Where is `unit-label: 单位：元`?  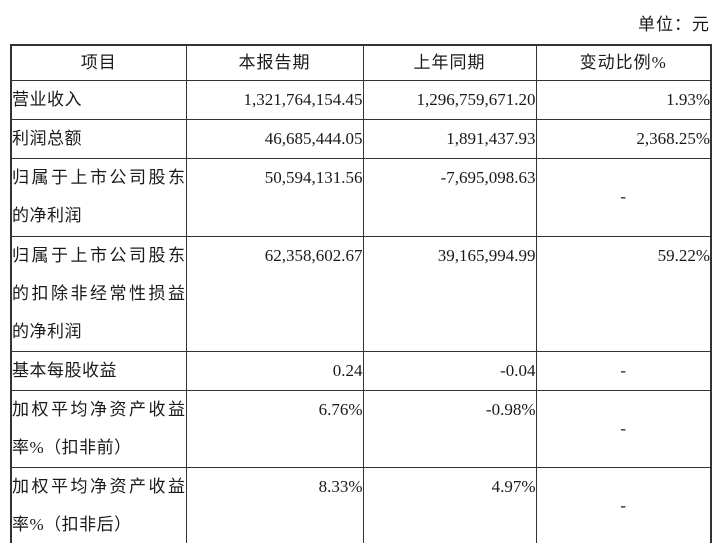
unit-label: 单位：元 is located at coordinates (674, 24).